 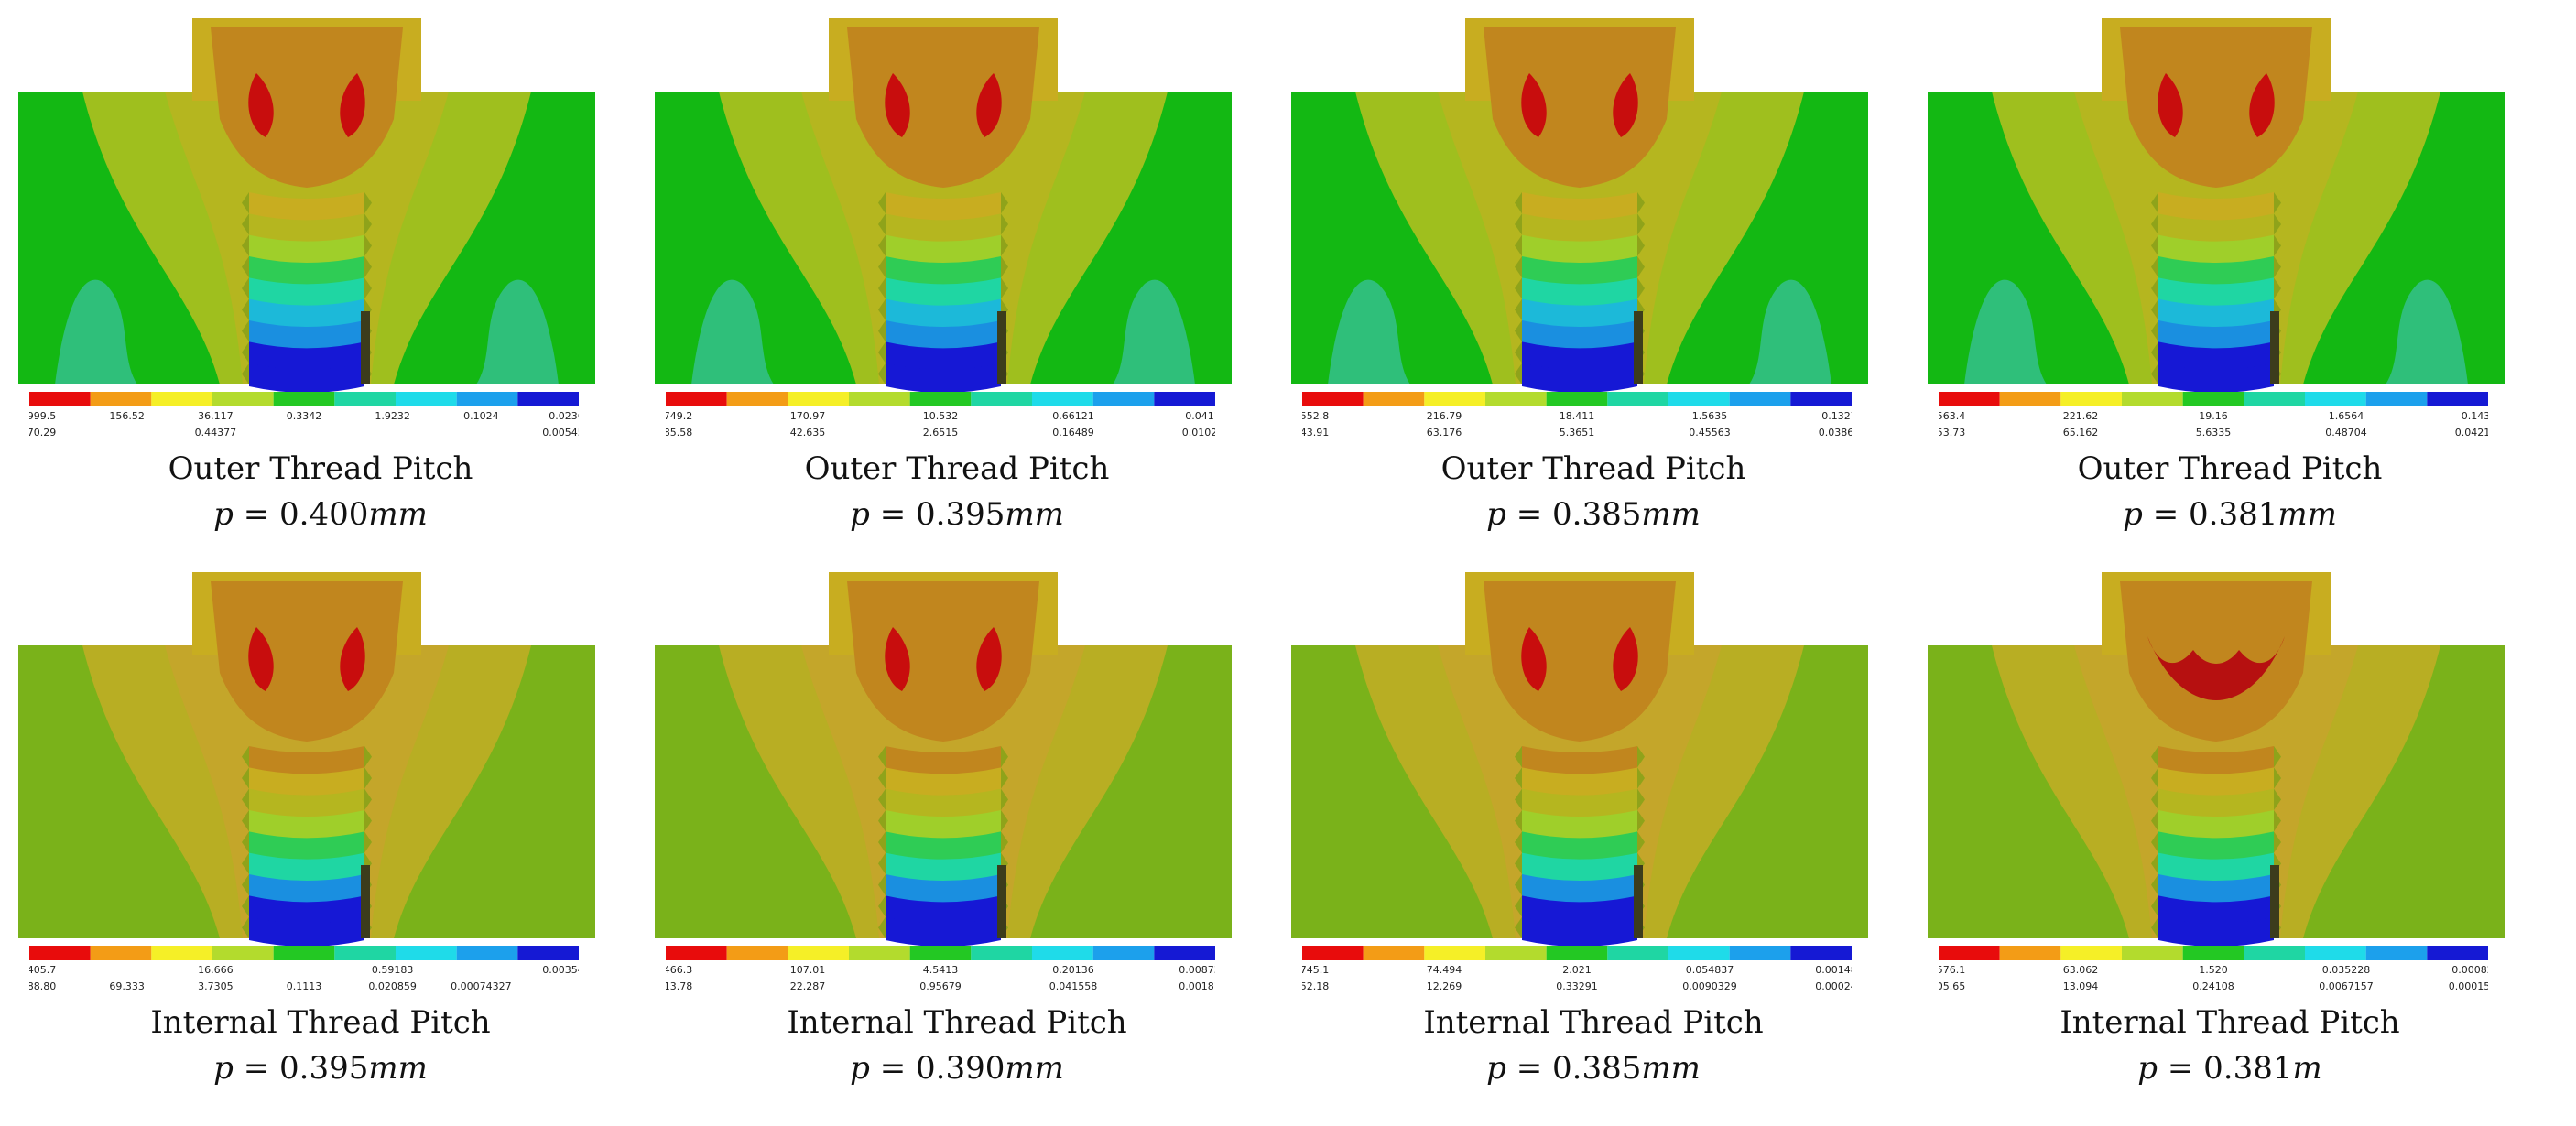 What do you see at coordinates (1369, 331) in the screenshot?
I see `low-stress-left` at bounding box center [1369, 331].